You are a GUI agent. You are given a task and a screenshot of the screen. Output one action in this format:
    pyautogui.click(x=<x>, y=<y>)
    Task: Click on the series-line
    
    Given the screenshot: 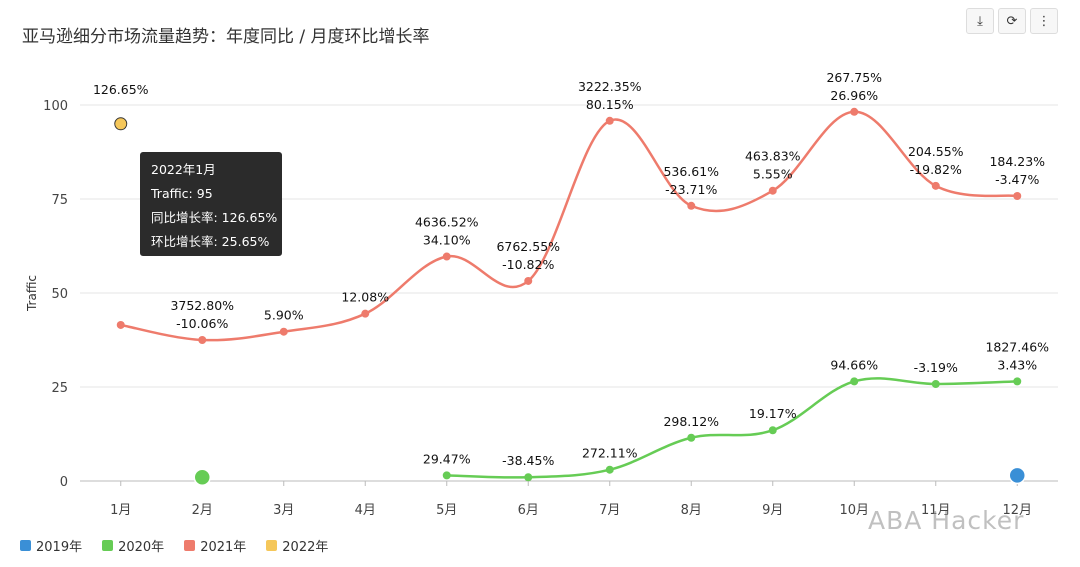 What is the action you would take?
    pyautogui.click(x=732, y=428)
    